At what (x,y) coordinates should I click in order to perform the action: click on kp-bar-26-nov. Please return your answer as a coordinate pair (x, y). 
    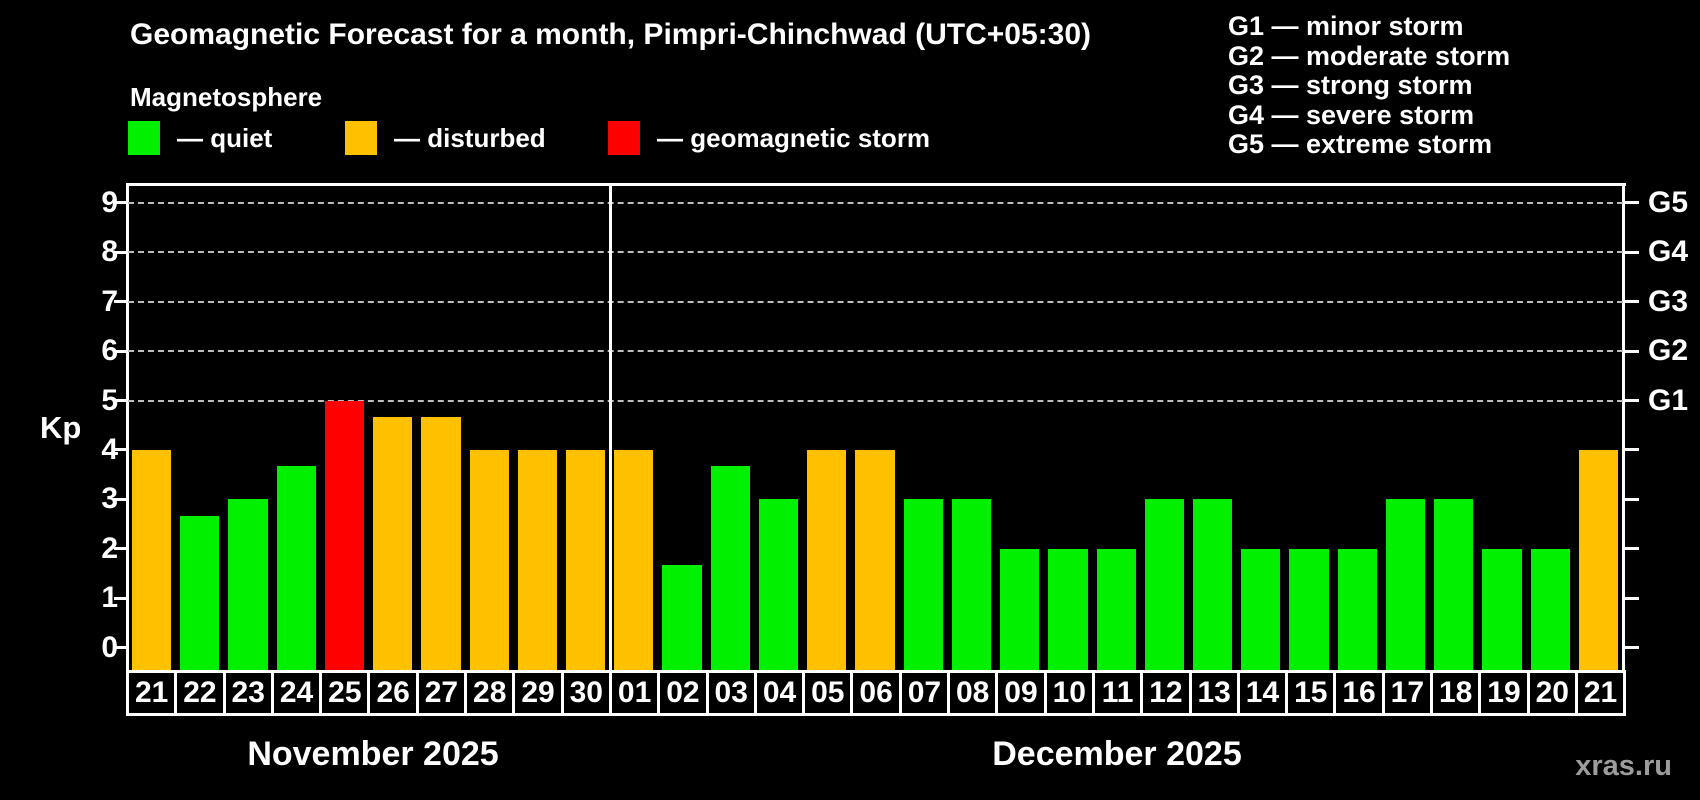
    Looking at the image, I should click on (393, 543).